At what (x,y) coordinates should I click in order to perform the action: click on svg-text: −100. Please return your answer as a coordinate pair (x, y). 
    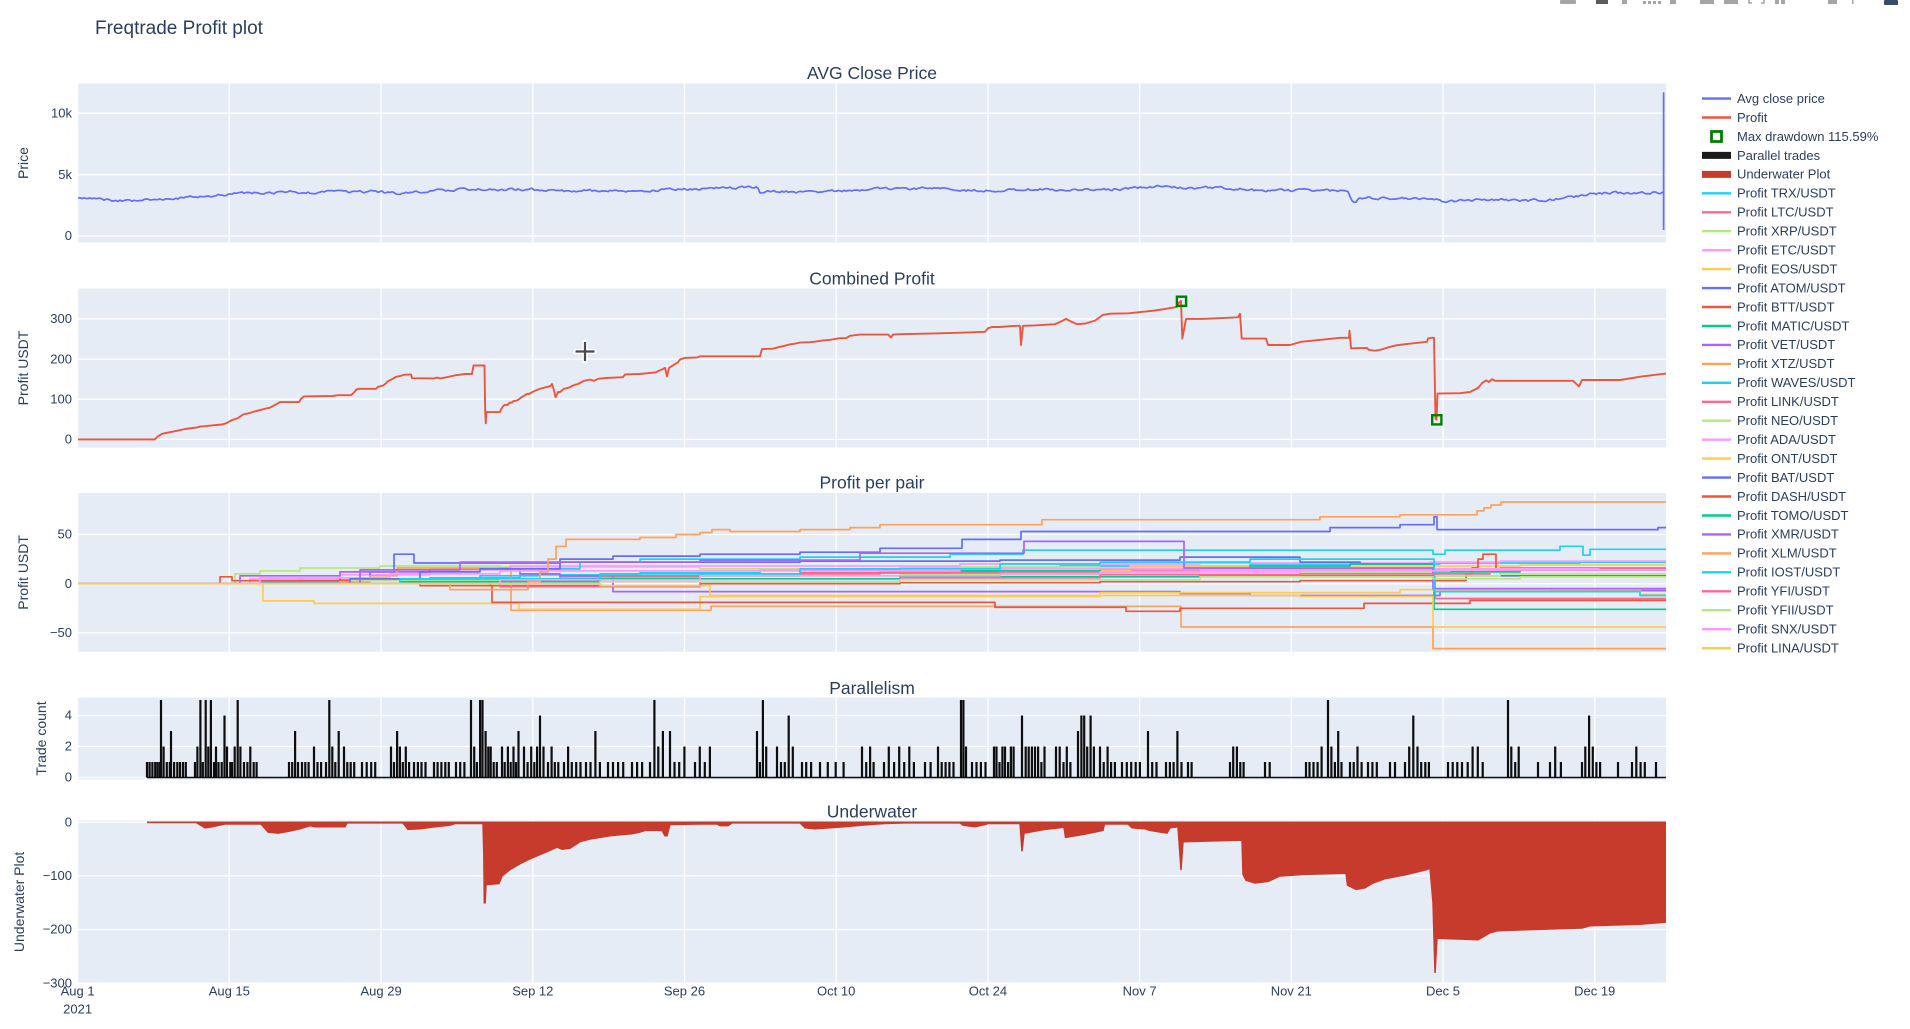
    Looking at the image, I should click on (57, 875).